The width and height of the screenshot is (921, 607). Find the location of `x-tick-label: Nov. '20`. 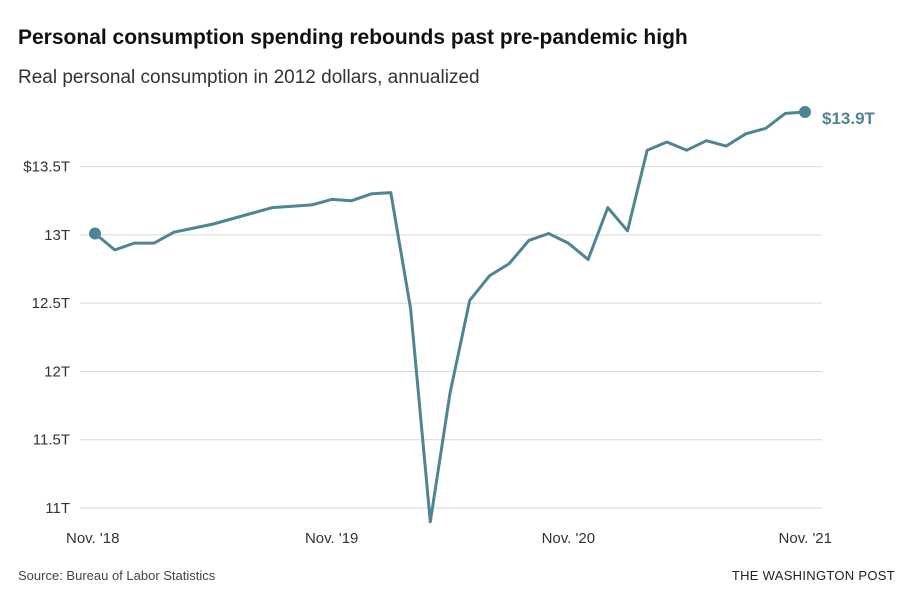

x-tick-label: Nov. '20 is located at coordinates (568, 538).